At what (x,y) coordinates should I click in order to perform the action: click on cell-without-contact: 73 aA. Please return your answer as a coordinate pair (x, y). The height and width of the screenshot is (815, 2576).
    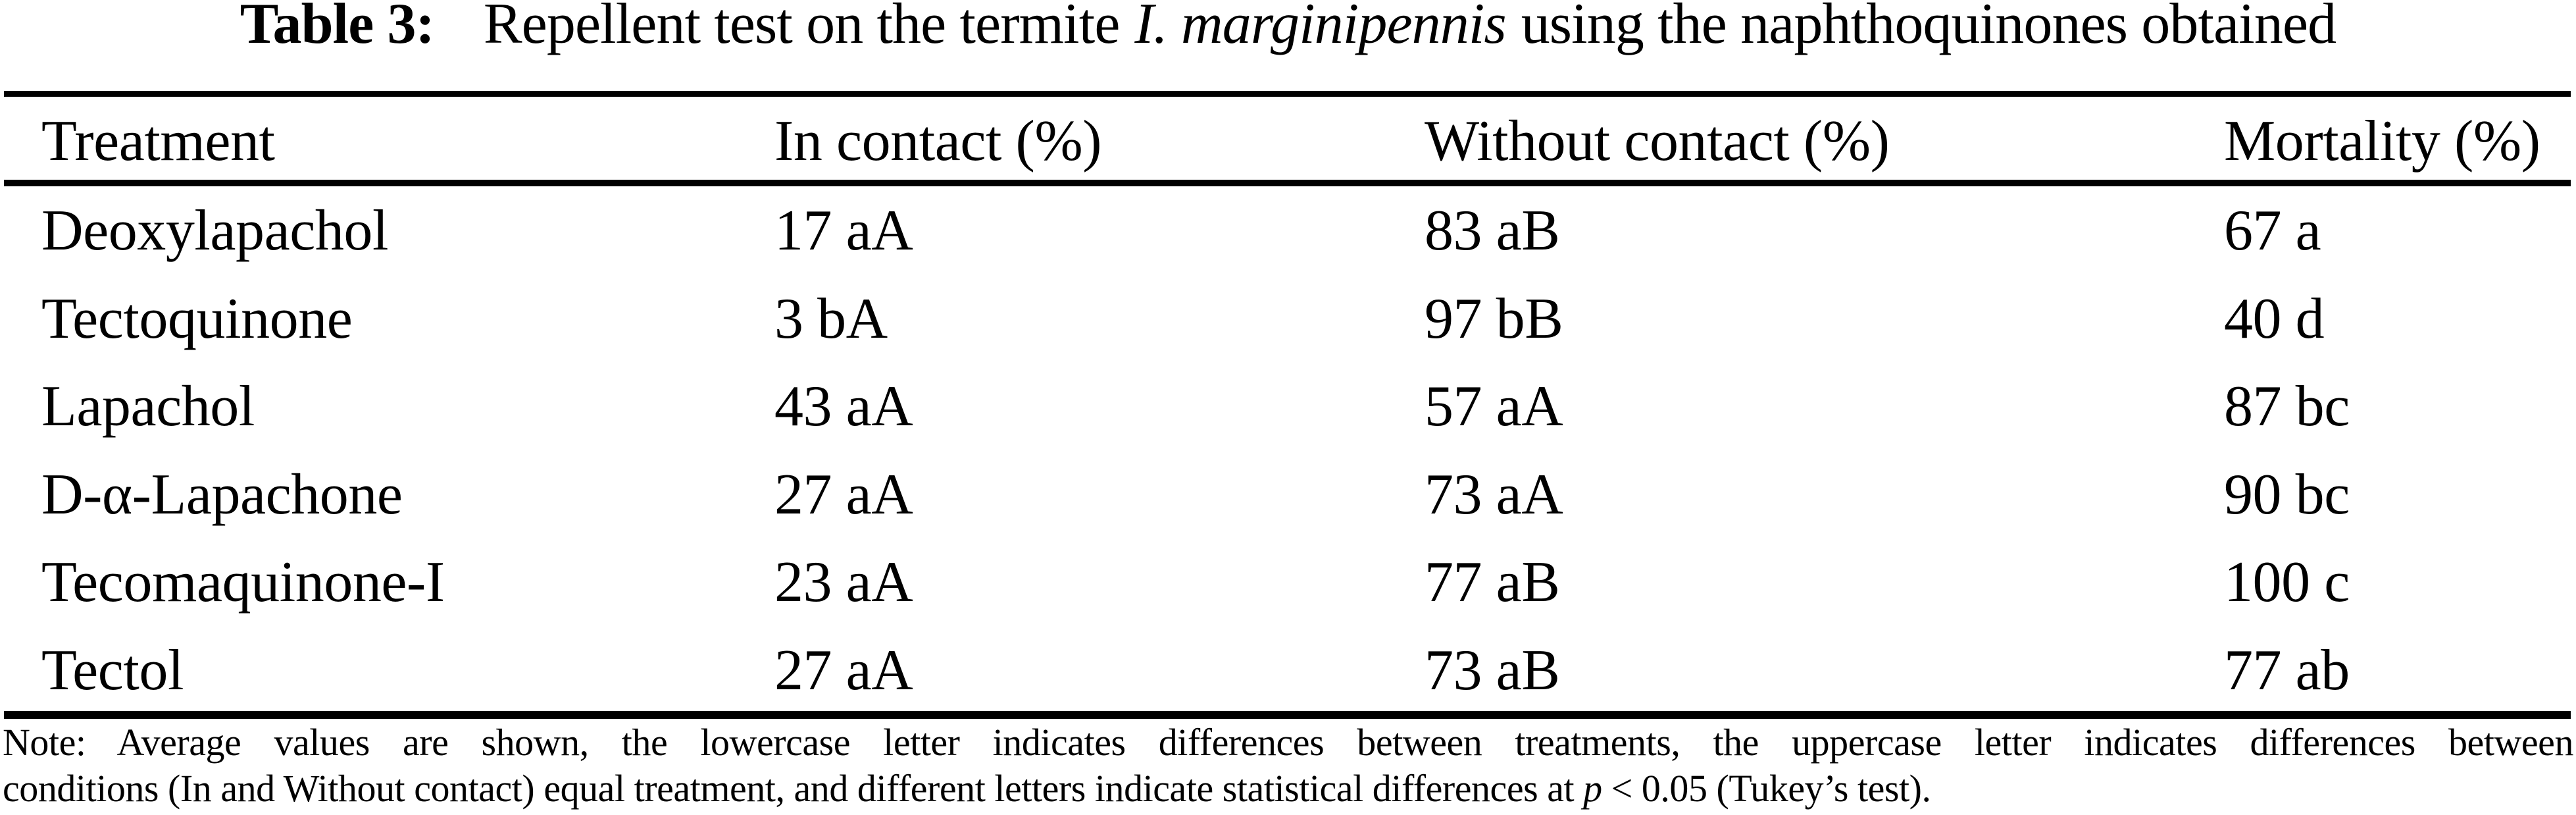
    Looking at the image, I should click on (1494, 494).